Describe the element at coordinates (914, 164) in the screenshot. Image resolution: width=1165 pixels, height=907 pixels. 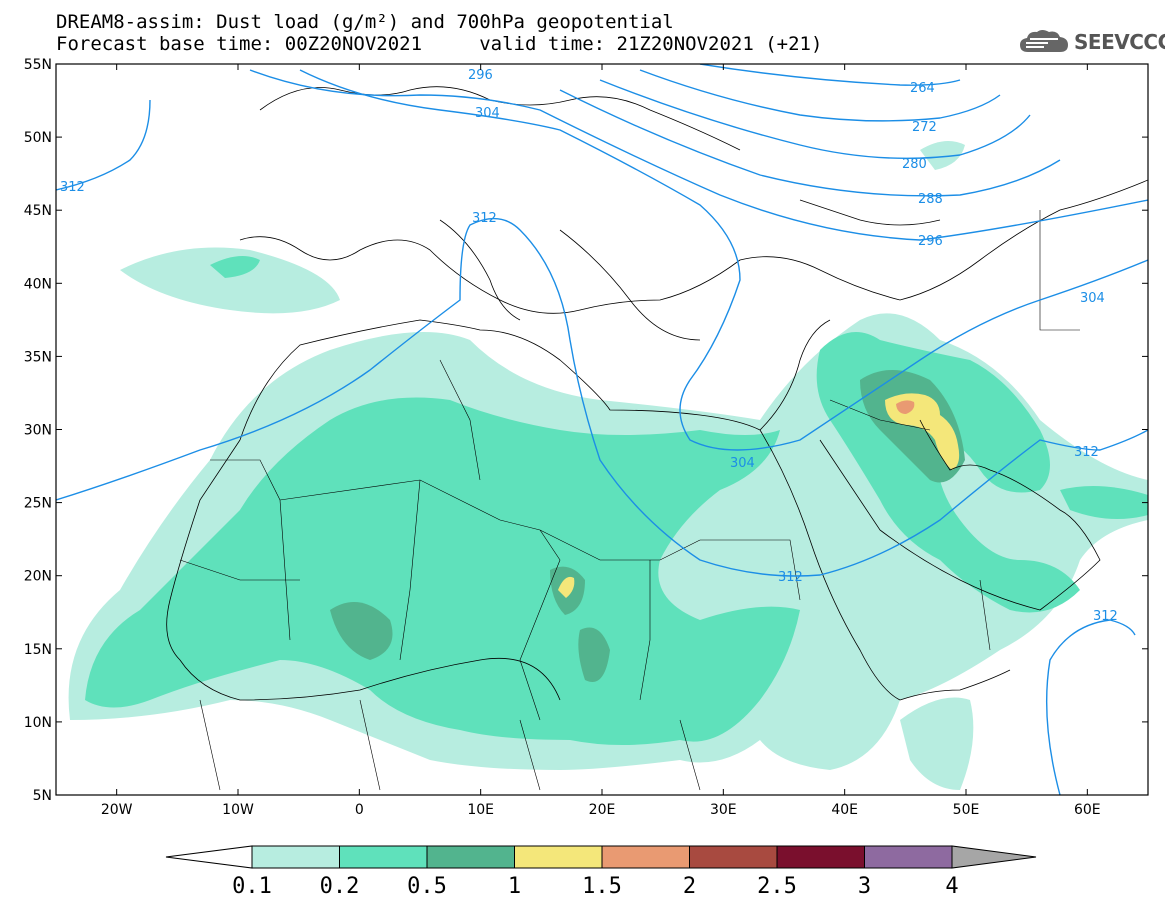
I see `isoline-label: 280` at that location.